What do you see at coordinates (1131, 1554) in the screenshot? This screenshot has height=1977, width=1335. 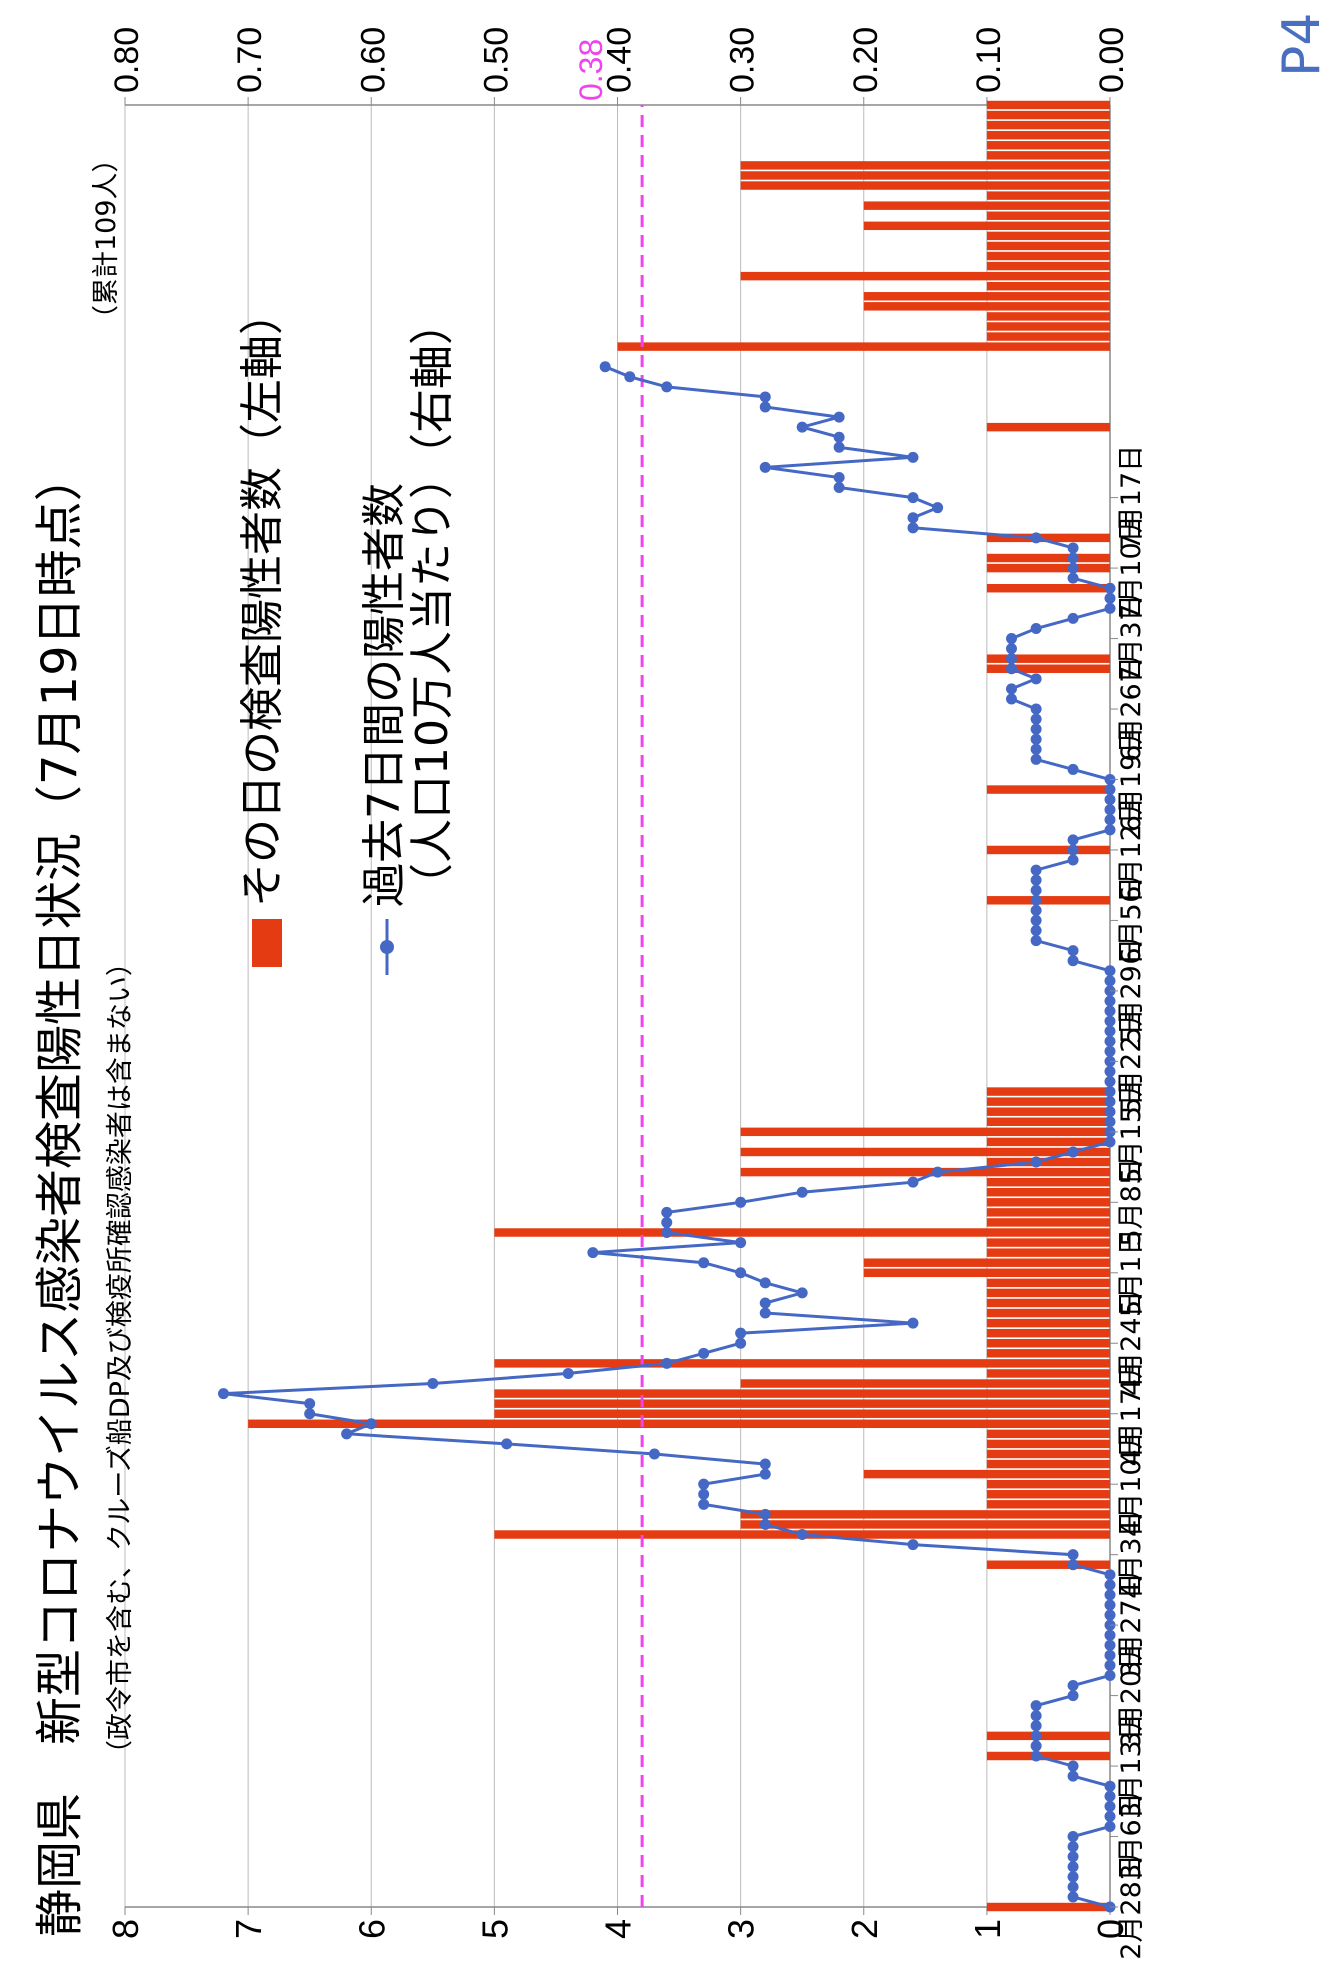 I see `x-axis-tick-label: 4月3日` at bounding box center [1131, 1554].